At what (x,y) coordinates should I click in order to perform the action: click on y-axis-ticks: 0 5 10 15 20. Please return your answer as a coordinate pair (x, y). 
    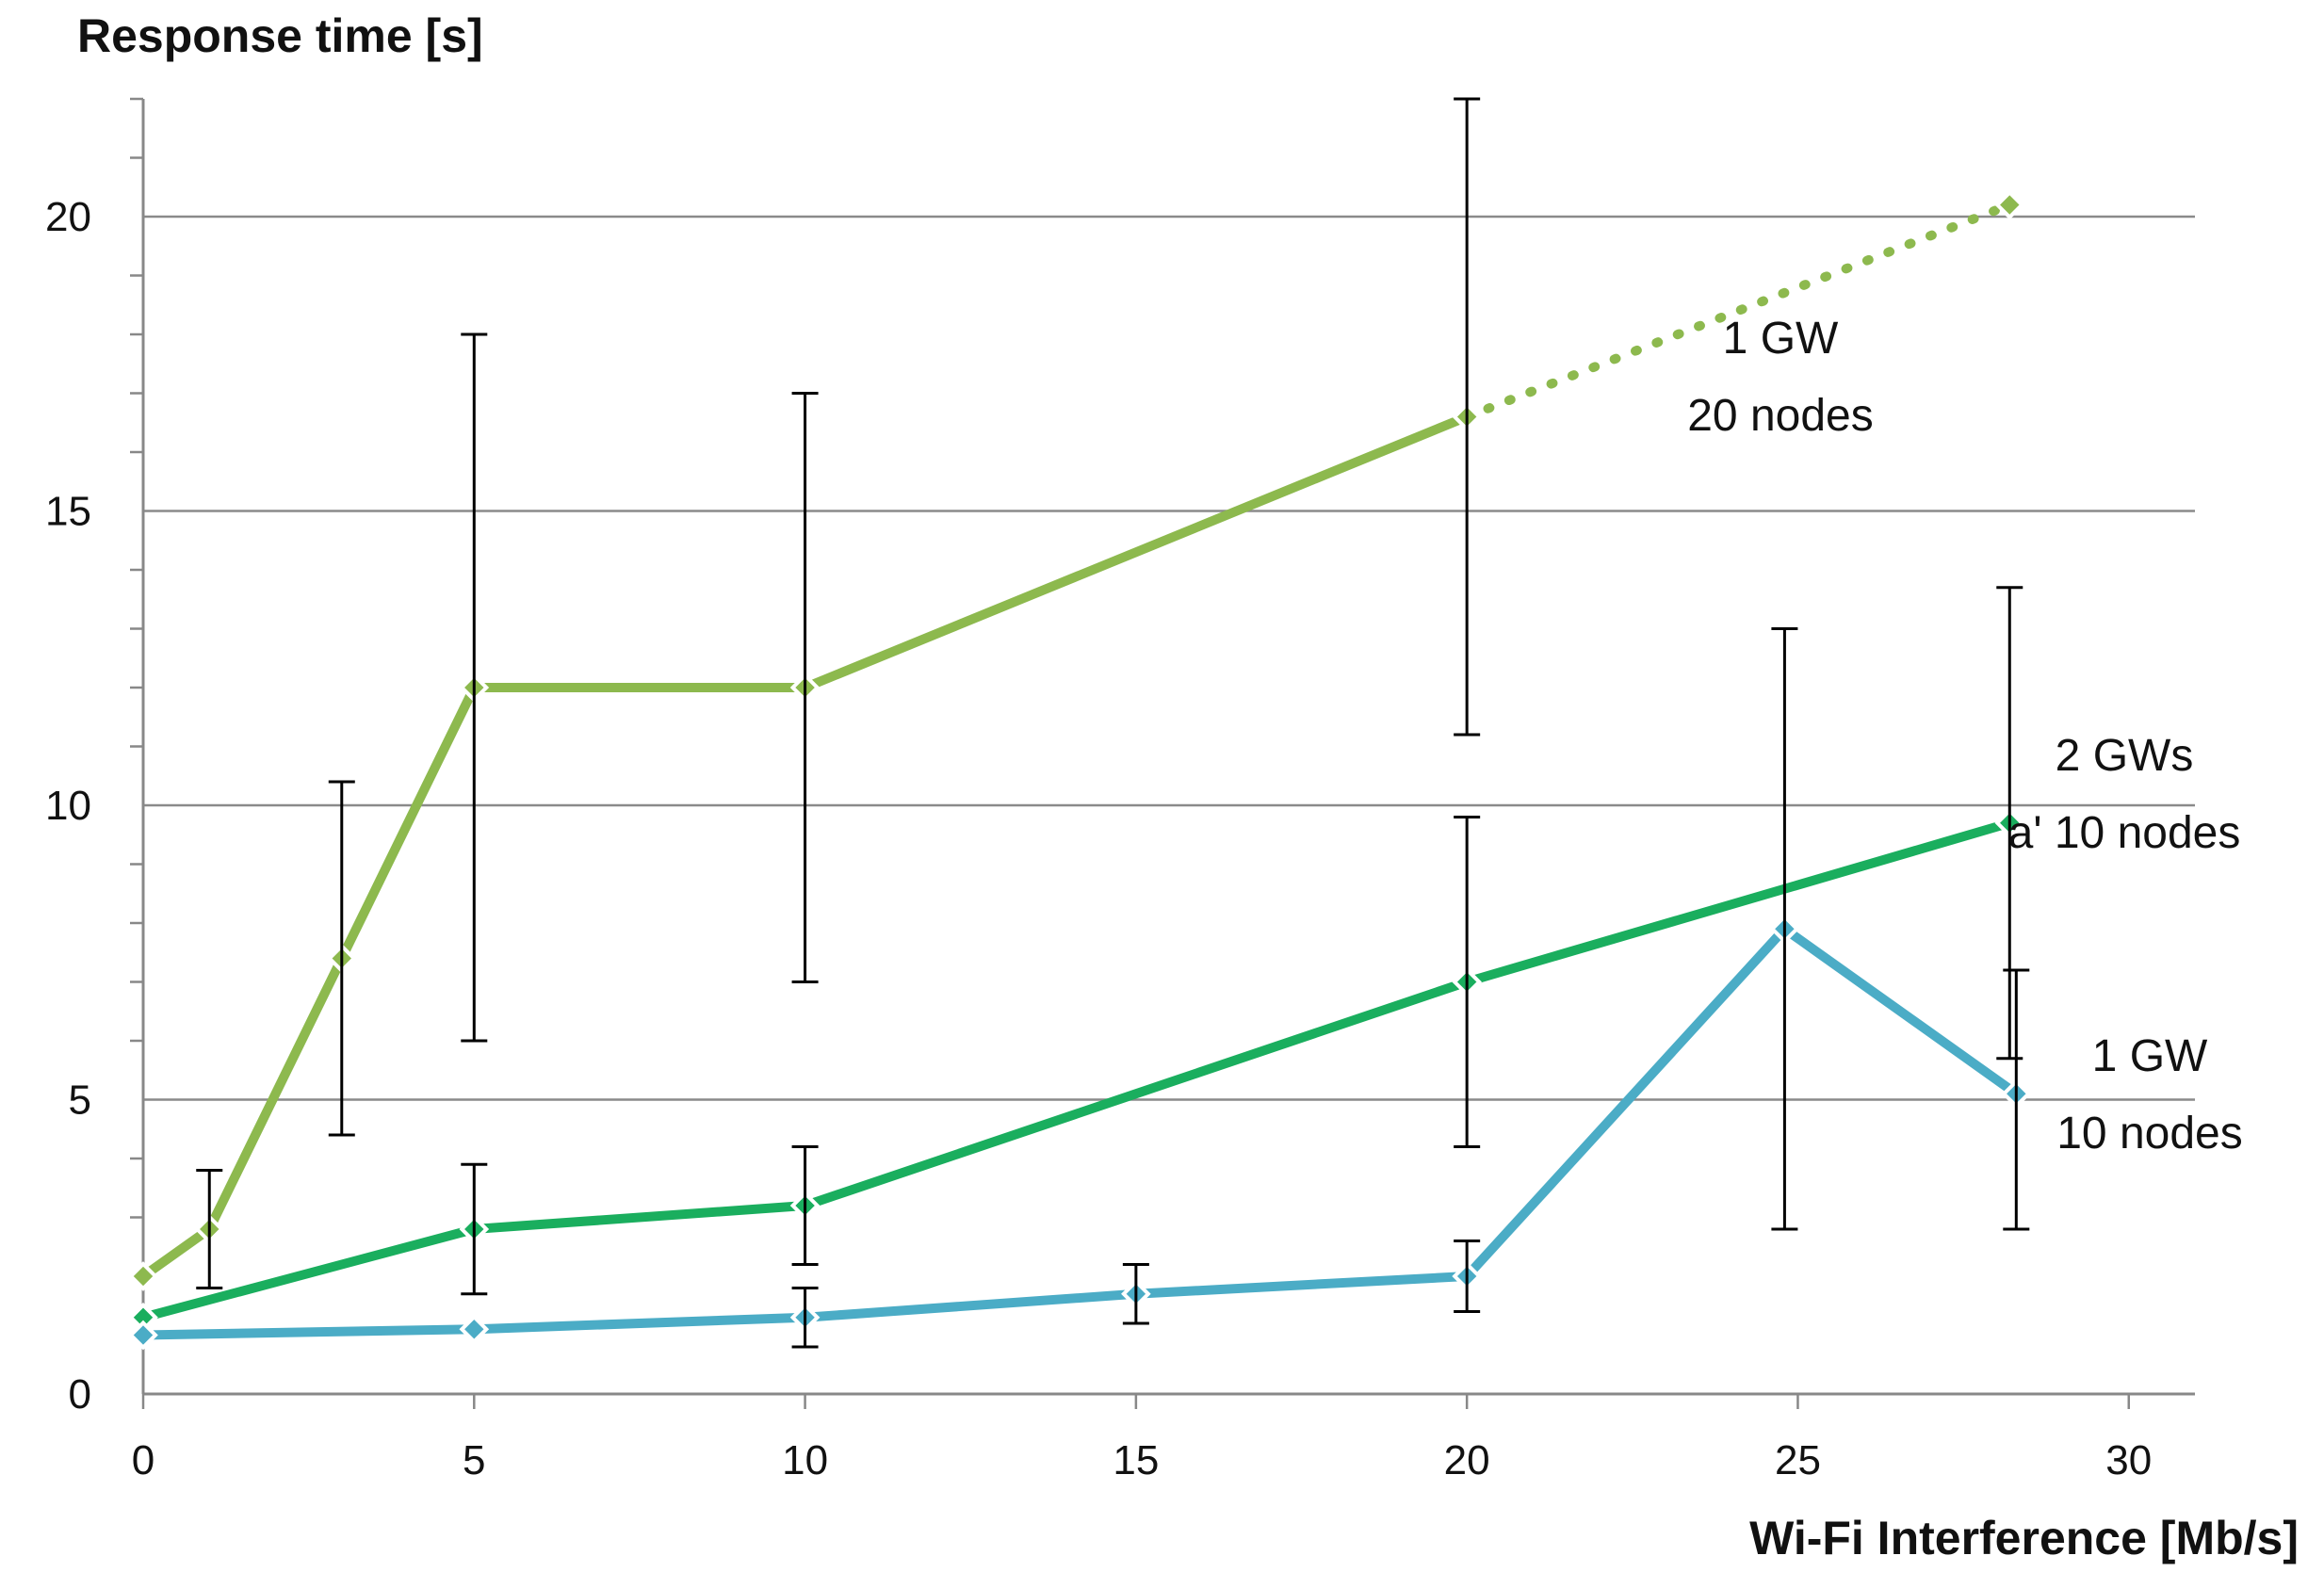
    Looking at the image, I should click on (94, 757).